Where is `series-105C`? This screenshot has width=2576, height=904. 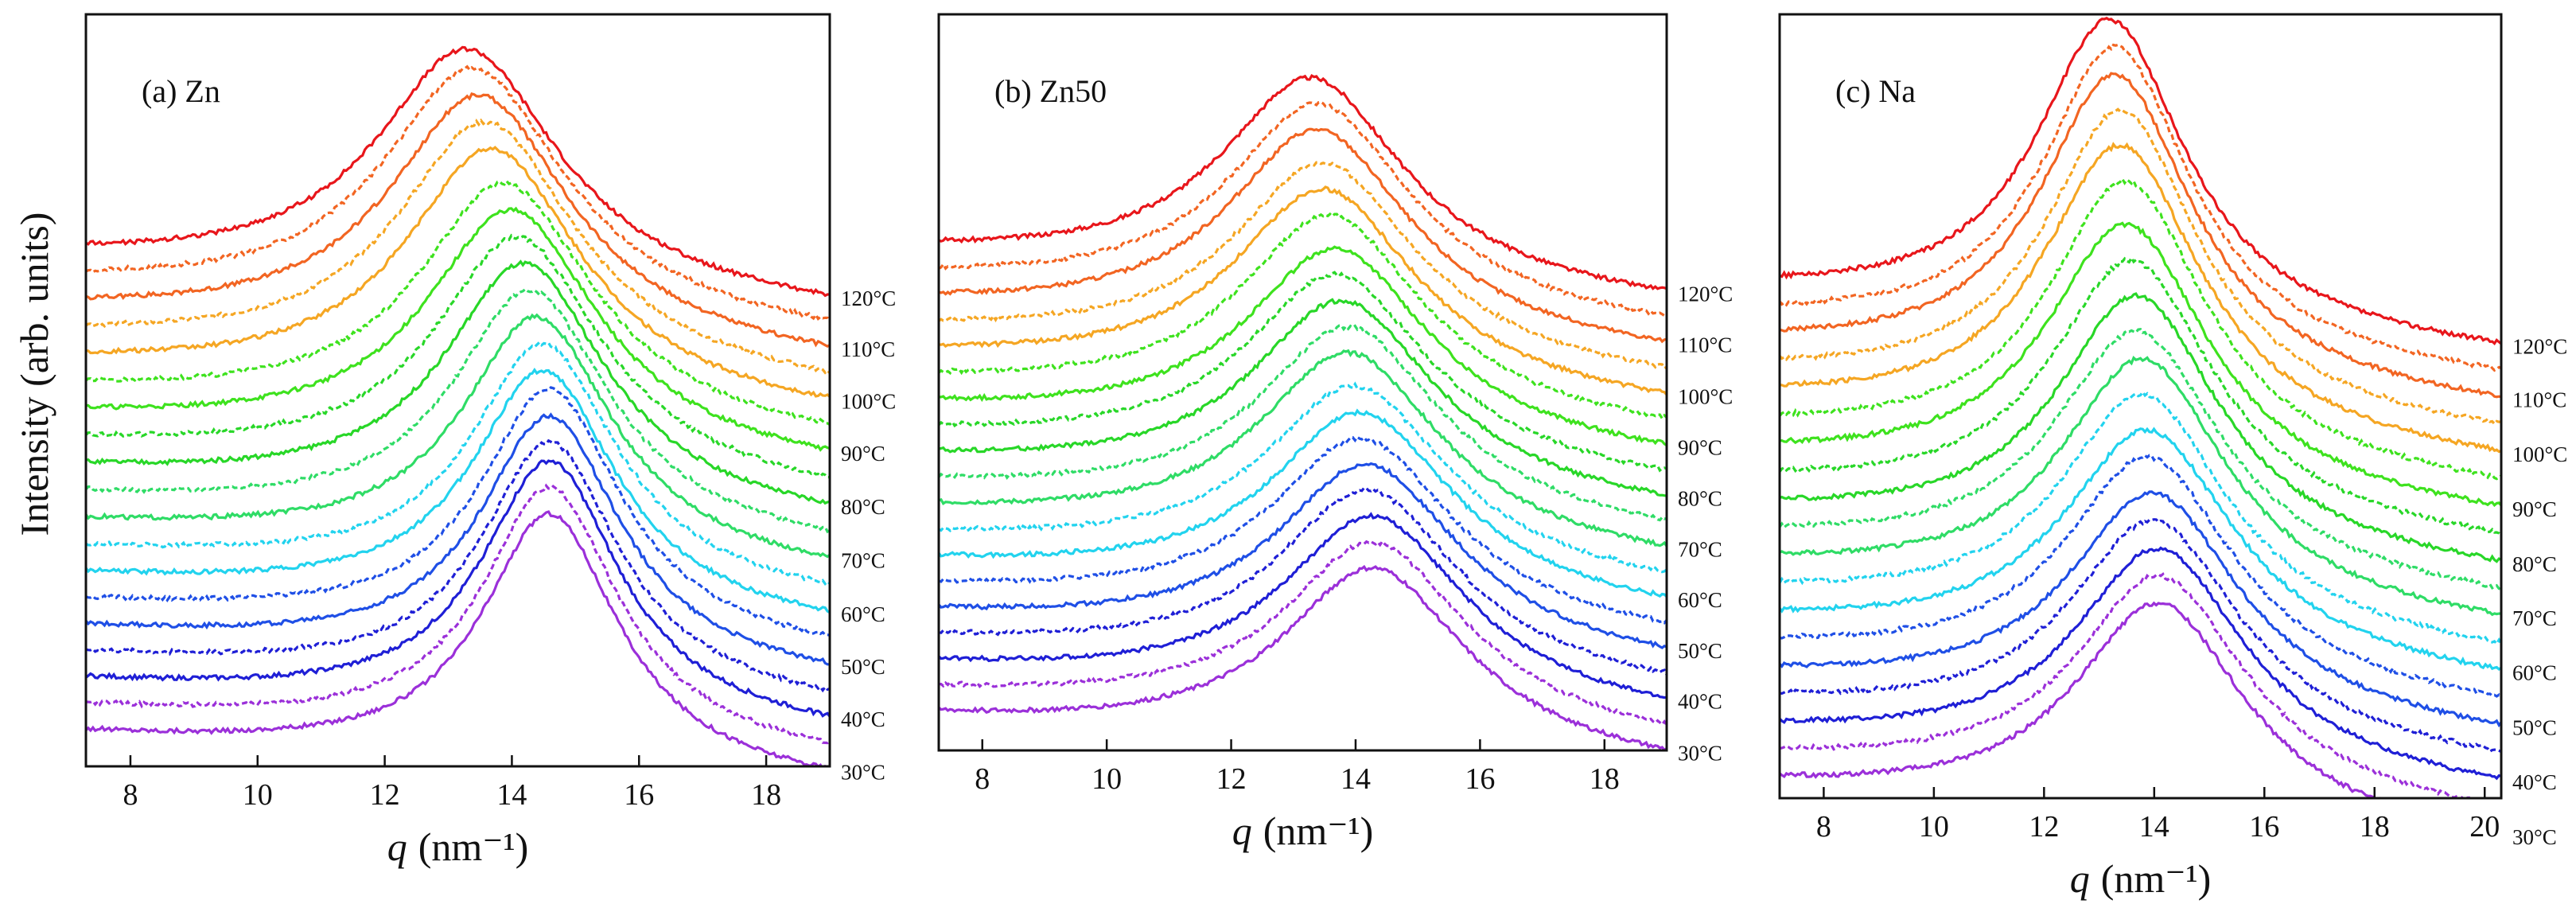 series-105C is located at coordinates (2140, 267).